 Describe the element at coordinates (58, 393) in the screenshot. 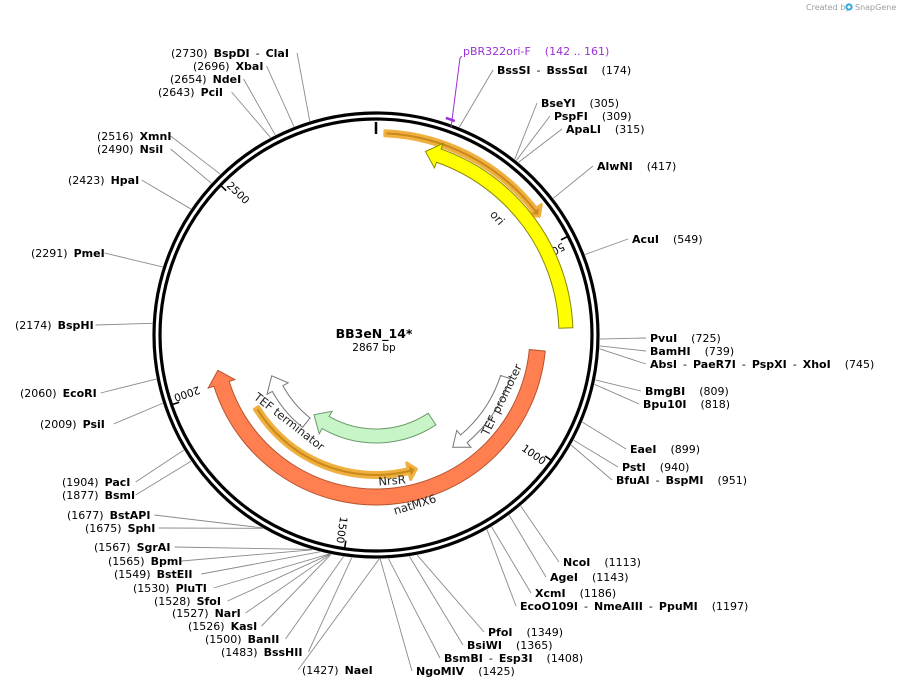

I see `restriction-site-ecori: (2060) EcoRI` at that location.